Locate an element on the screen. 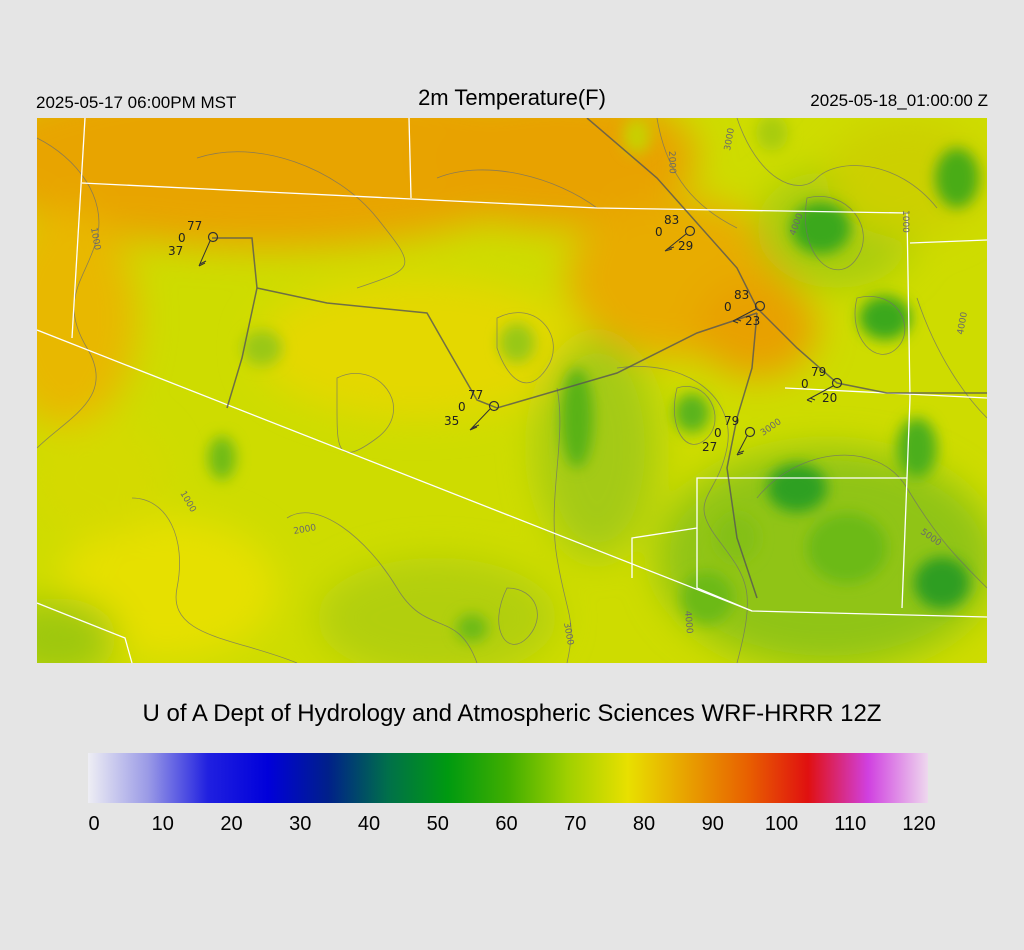  station-dewpoint: 37 is located at coordinates (175, 251).